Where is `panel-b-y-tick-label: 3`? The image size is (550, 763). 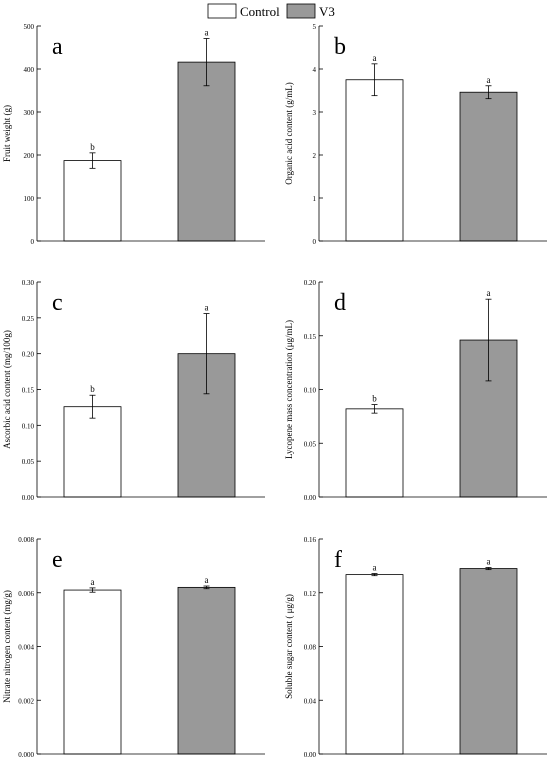
panel-b-y-tick-label: 3 is located at coordinates (315, 113).